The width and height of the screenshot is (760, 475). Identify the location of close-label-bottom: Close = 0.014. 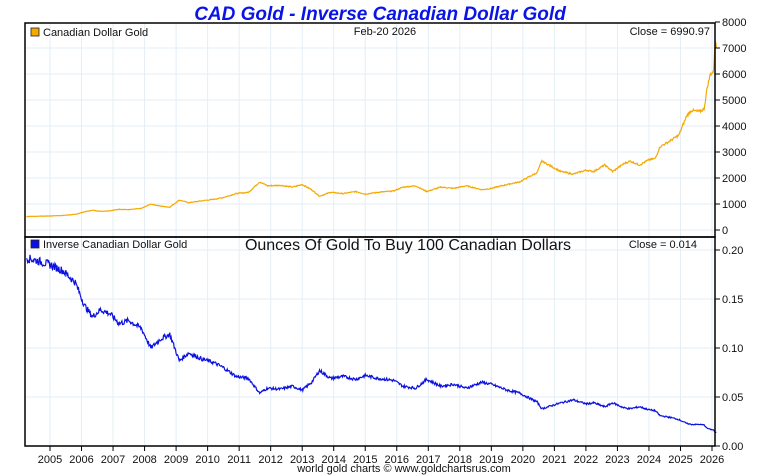
(663, 245).